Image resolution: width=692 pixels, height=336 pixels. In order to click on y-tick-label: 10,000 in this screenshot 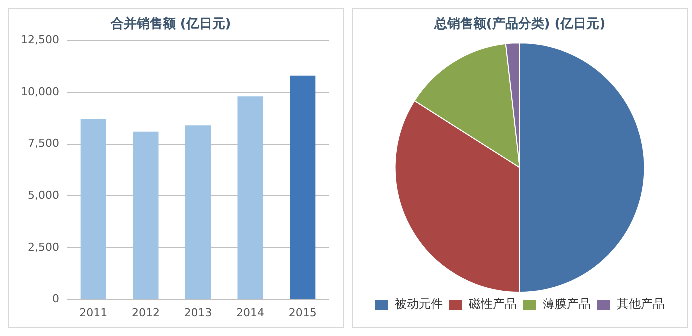, I will do `click(40, 91)`.